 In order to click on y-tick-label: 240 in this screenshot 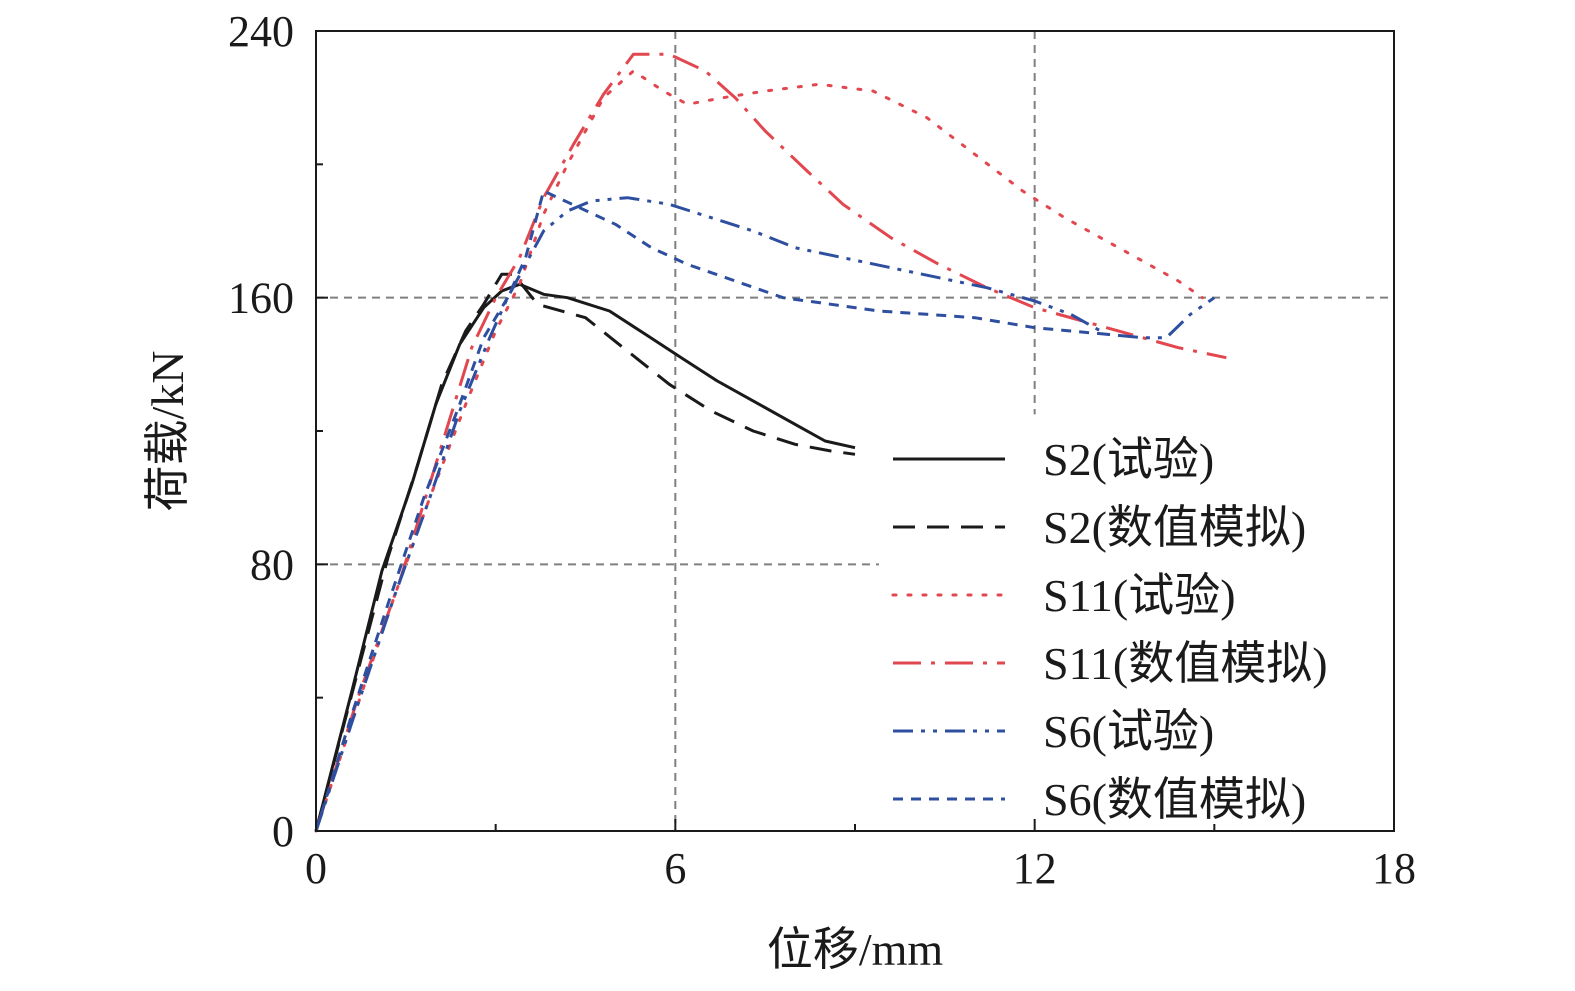, I will do `click(261, 31)`.